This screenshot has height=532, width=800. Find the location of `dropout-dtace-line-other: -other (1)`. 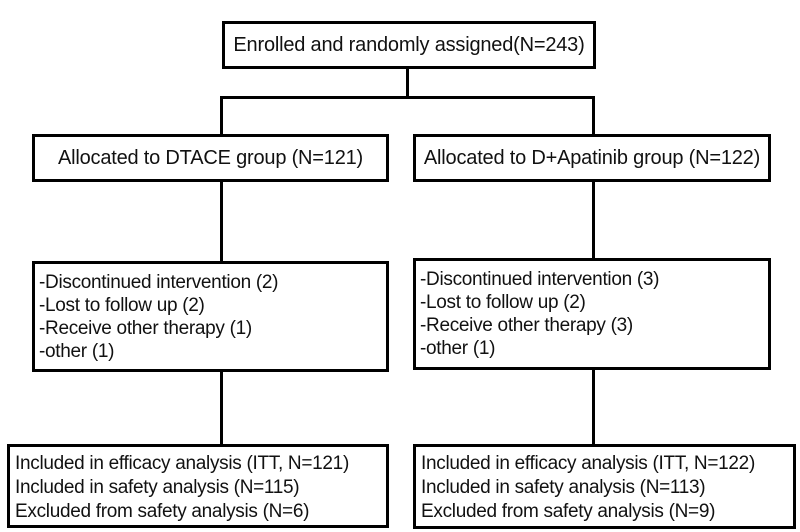

dropout-dtace-line-other: -other (1) is located at coordinates (77, 351).